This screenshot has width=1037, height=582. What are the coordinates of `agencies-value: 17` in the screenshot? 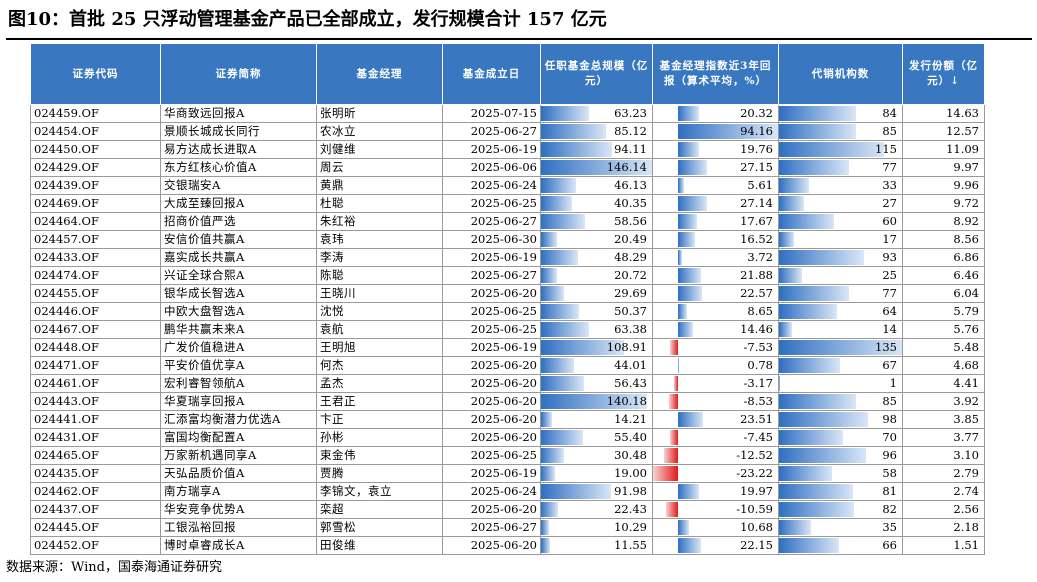 It's located at (889, 239).